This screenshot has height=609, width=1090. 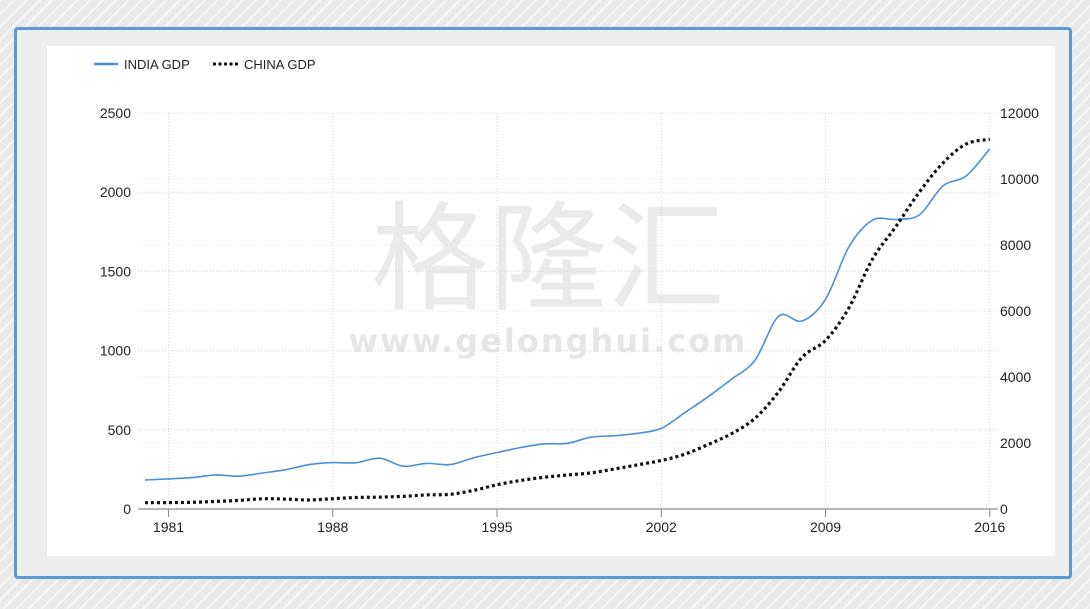 I want to click on watermark: 格隆汇 www.gelonghui.com, so click(x=547, y=275).